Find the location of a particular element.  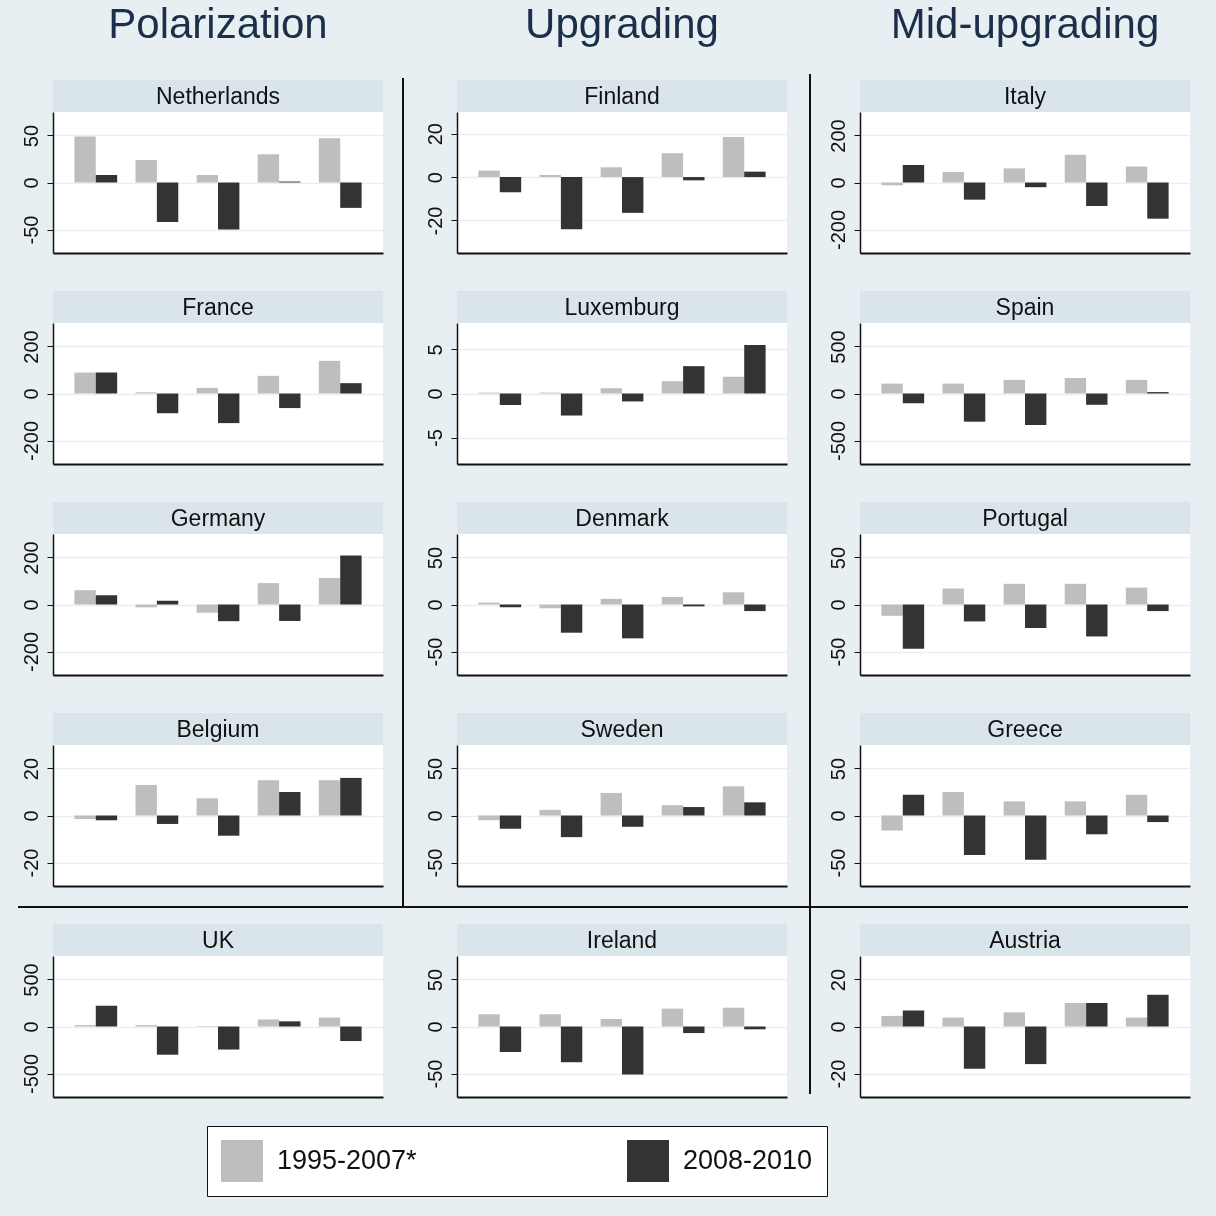

y-tick-label: -200 is located at coordinates (30, 652).